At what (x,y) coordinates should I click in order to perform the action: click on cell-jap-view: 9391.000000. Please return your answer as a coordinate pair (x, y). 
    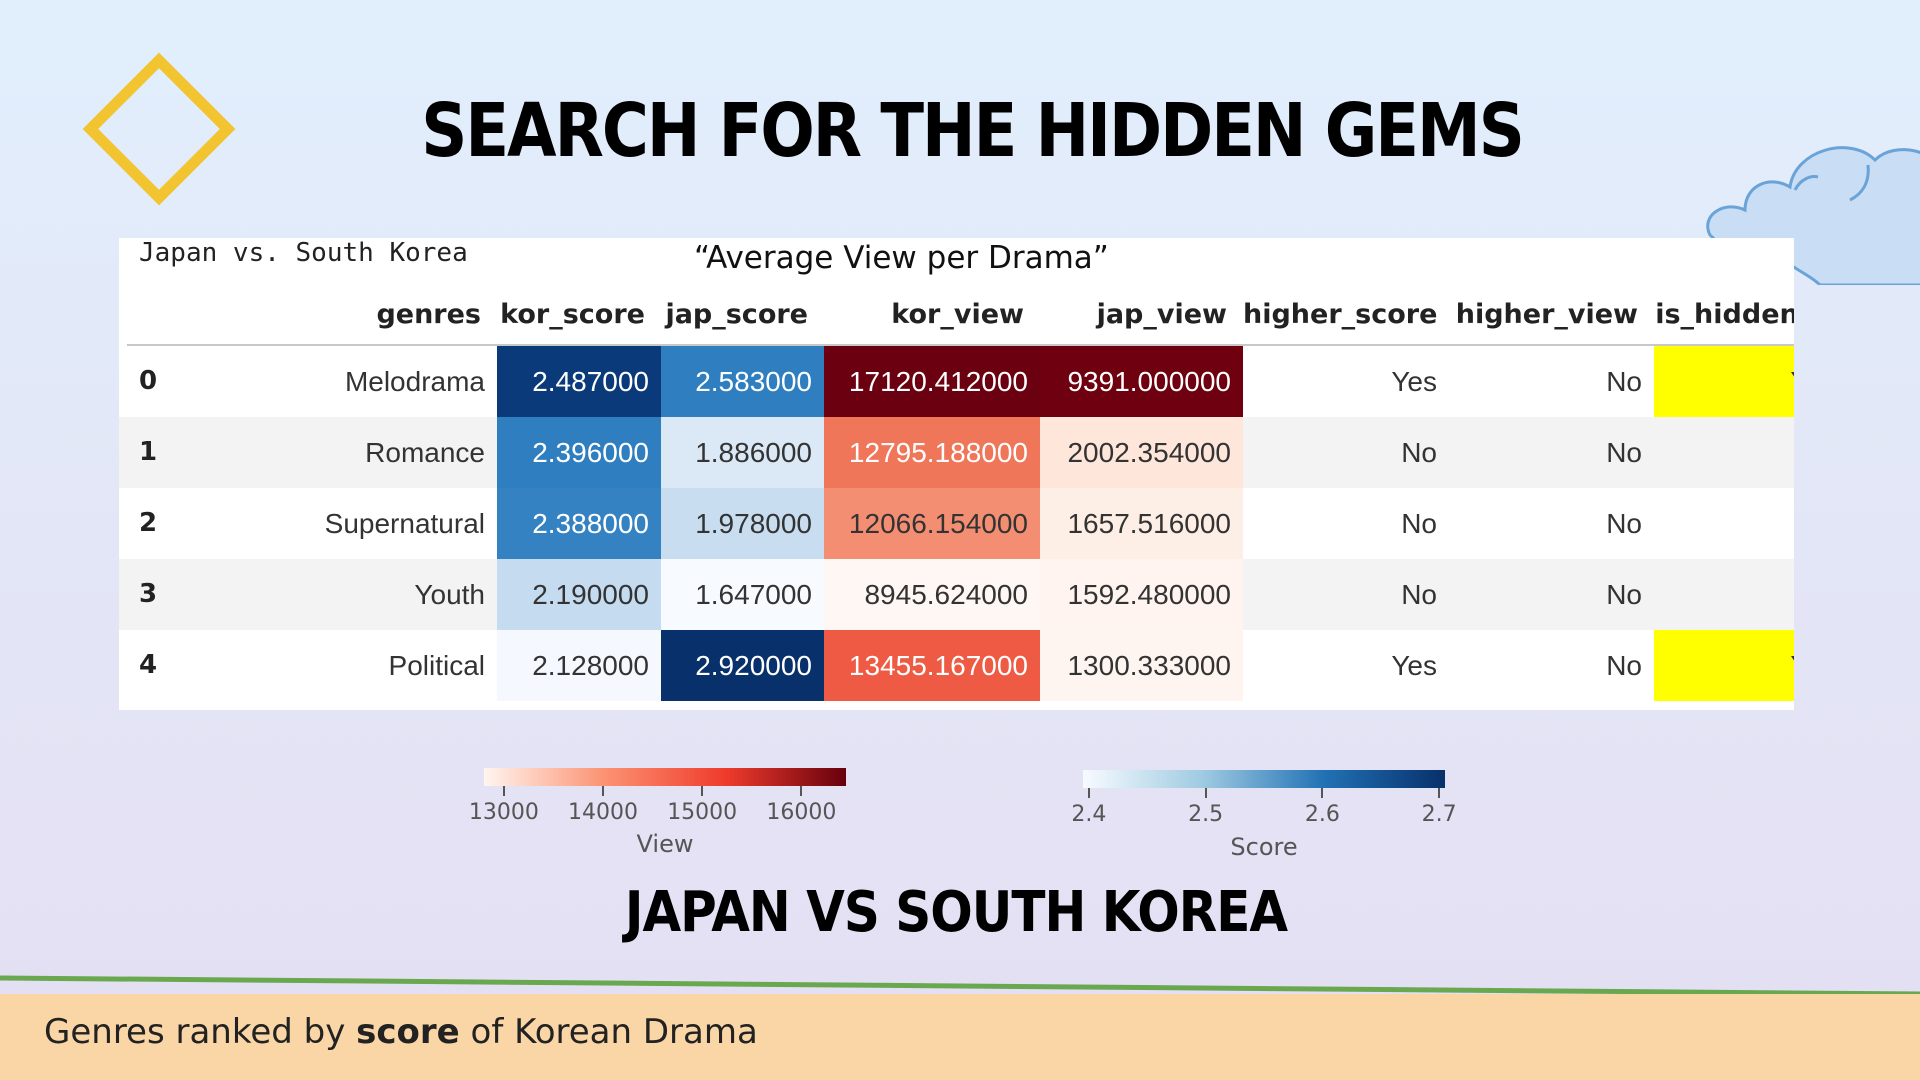
    Looking at the image, I should click on (1141, 381).